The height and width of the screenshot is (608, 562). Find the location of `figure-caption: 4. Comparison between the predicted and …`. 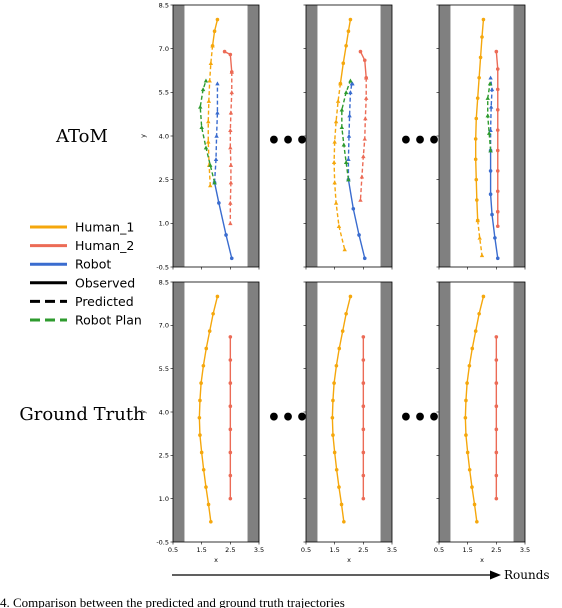

figure-caption: 4. Comparison between the predicted and … is located at coordinates (172, 602).